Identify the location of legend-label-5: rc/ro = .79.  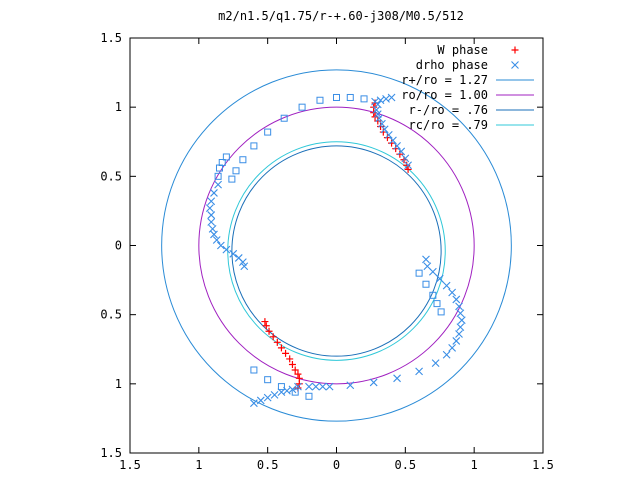
(448, 125).